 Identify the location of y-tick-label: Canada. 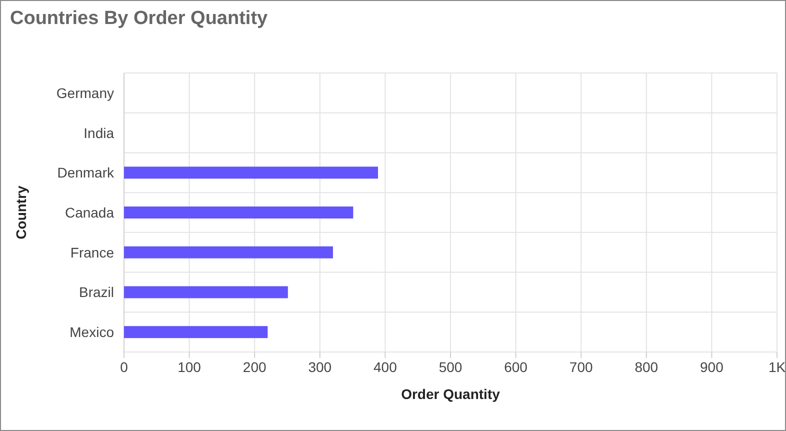
(89, 212).